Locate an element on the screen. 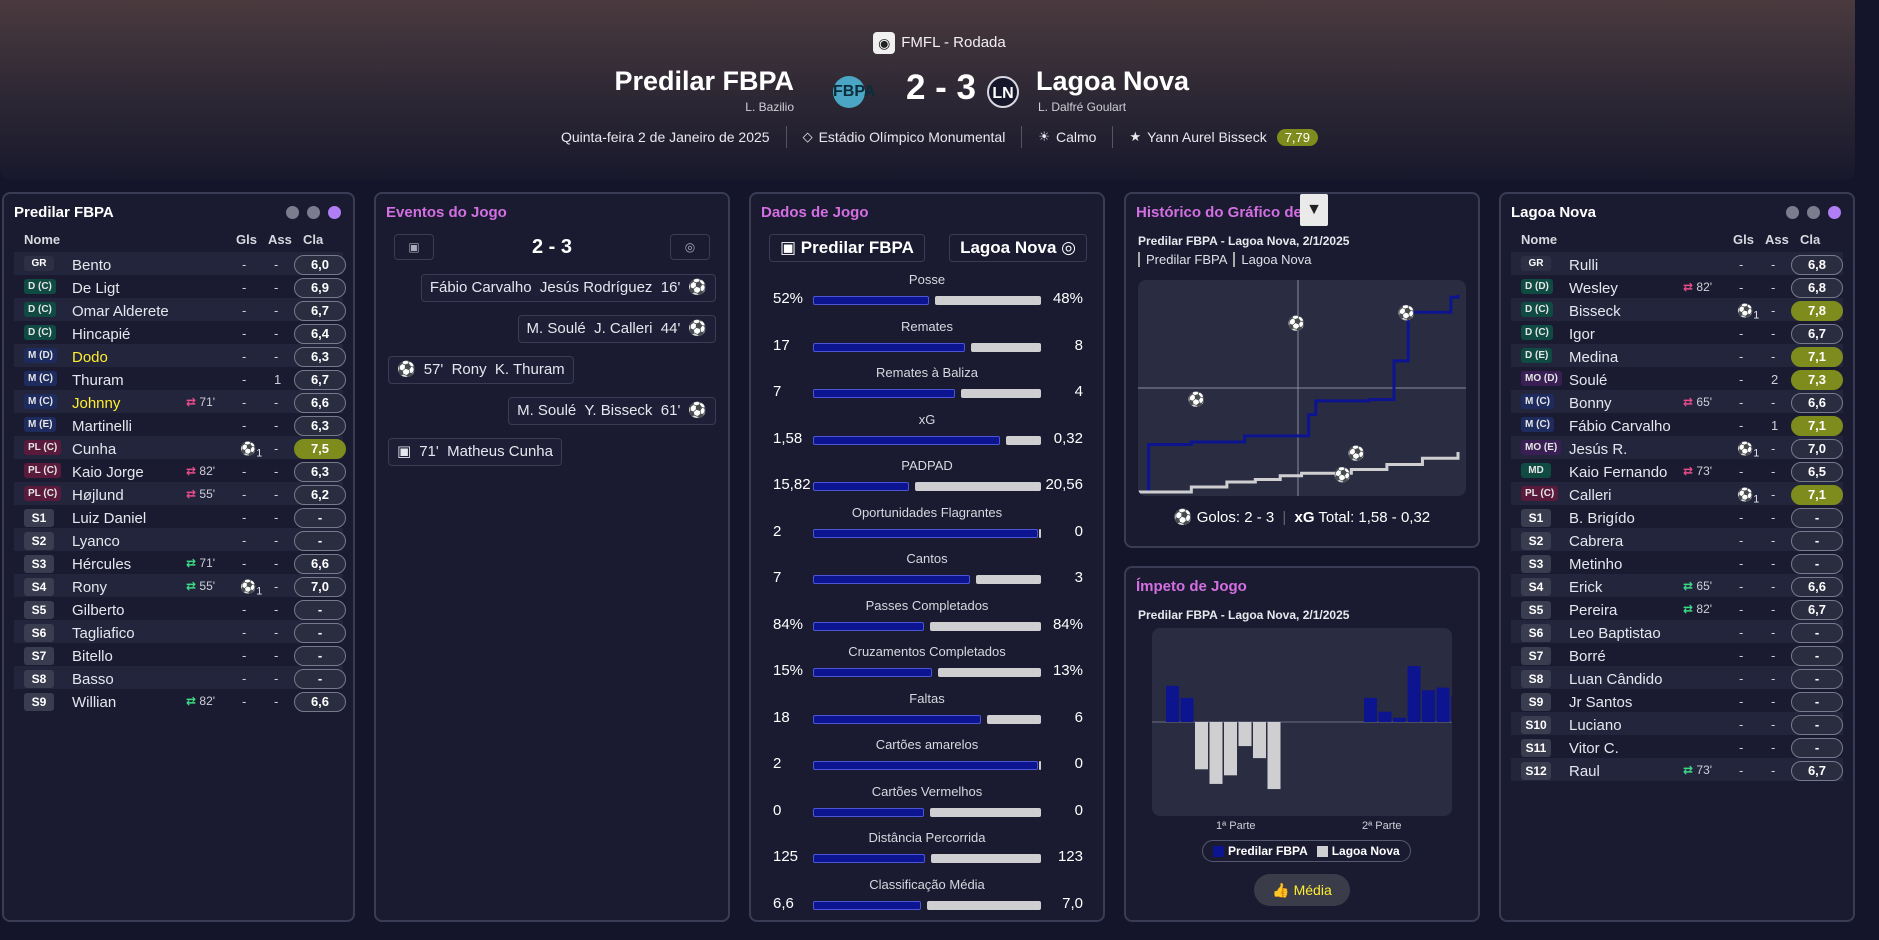  average-button: 👍 Média is located at coordinates (1302, 890).